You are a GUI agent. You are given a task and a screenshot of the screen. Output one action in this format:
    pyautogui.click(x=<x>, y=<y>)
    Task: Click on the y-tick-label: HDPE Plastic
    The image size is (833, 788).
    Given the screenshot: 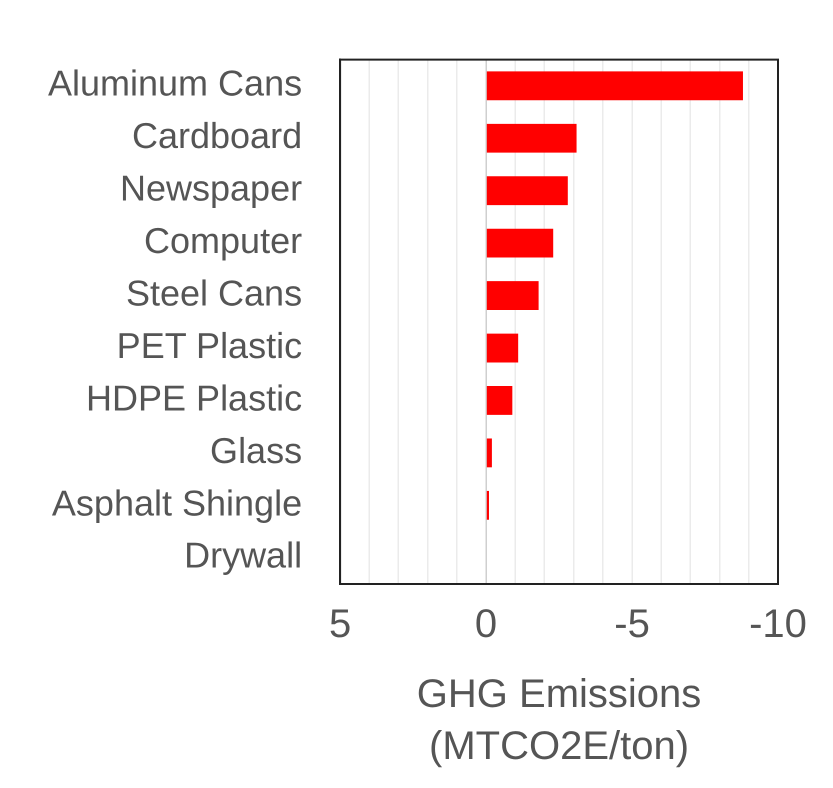 What is the action you would take?
    pyautogui.click(x=194, y=397)
    